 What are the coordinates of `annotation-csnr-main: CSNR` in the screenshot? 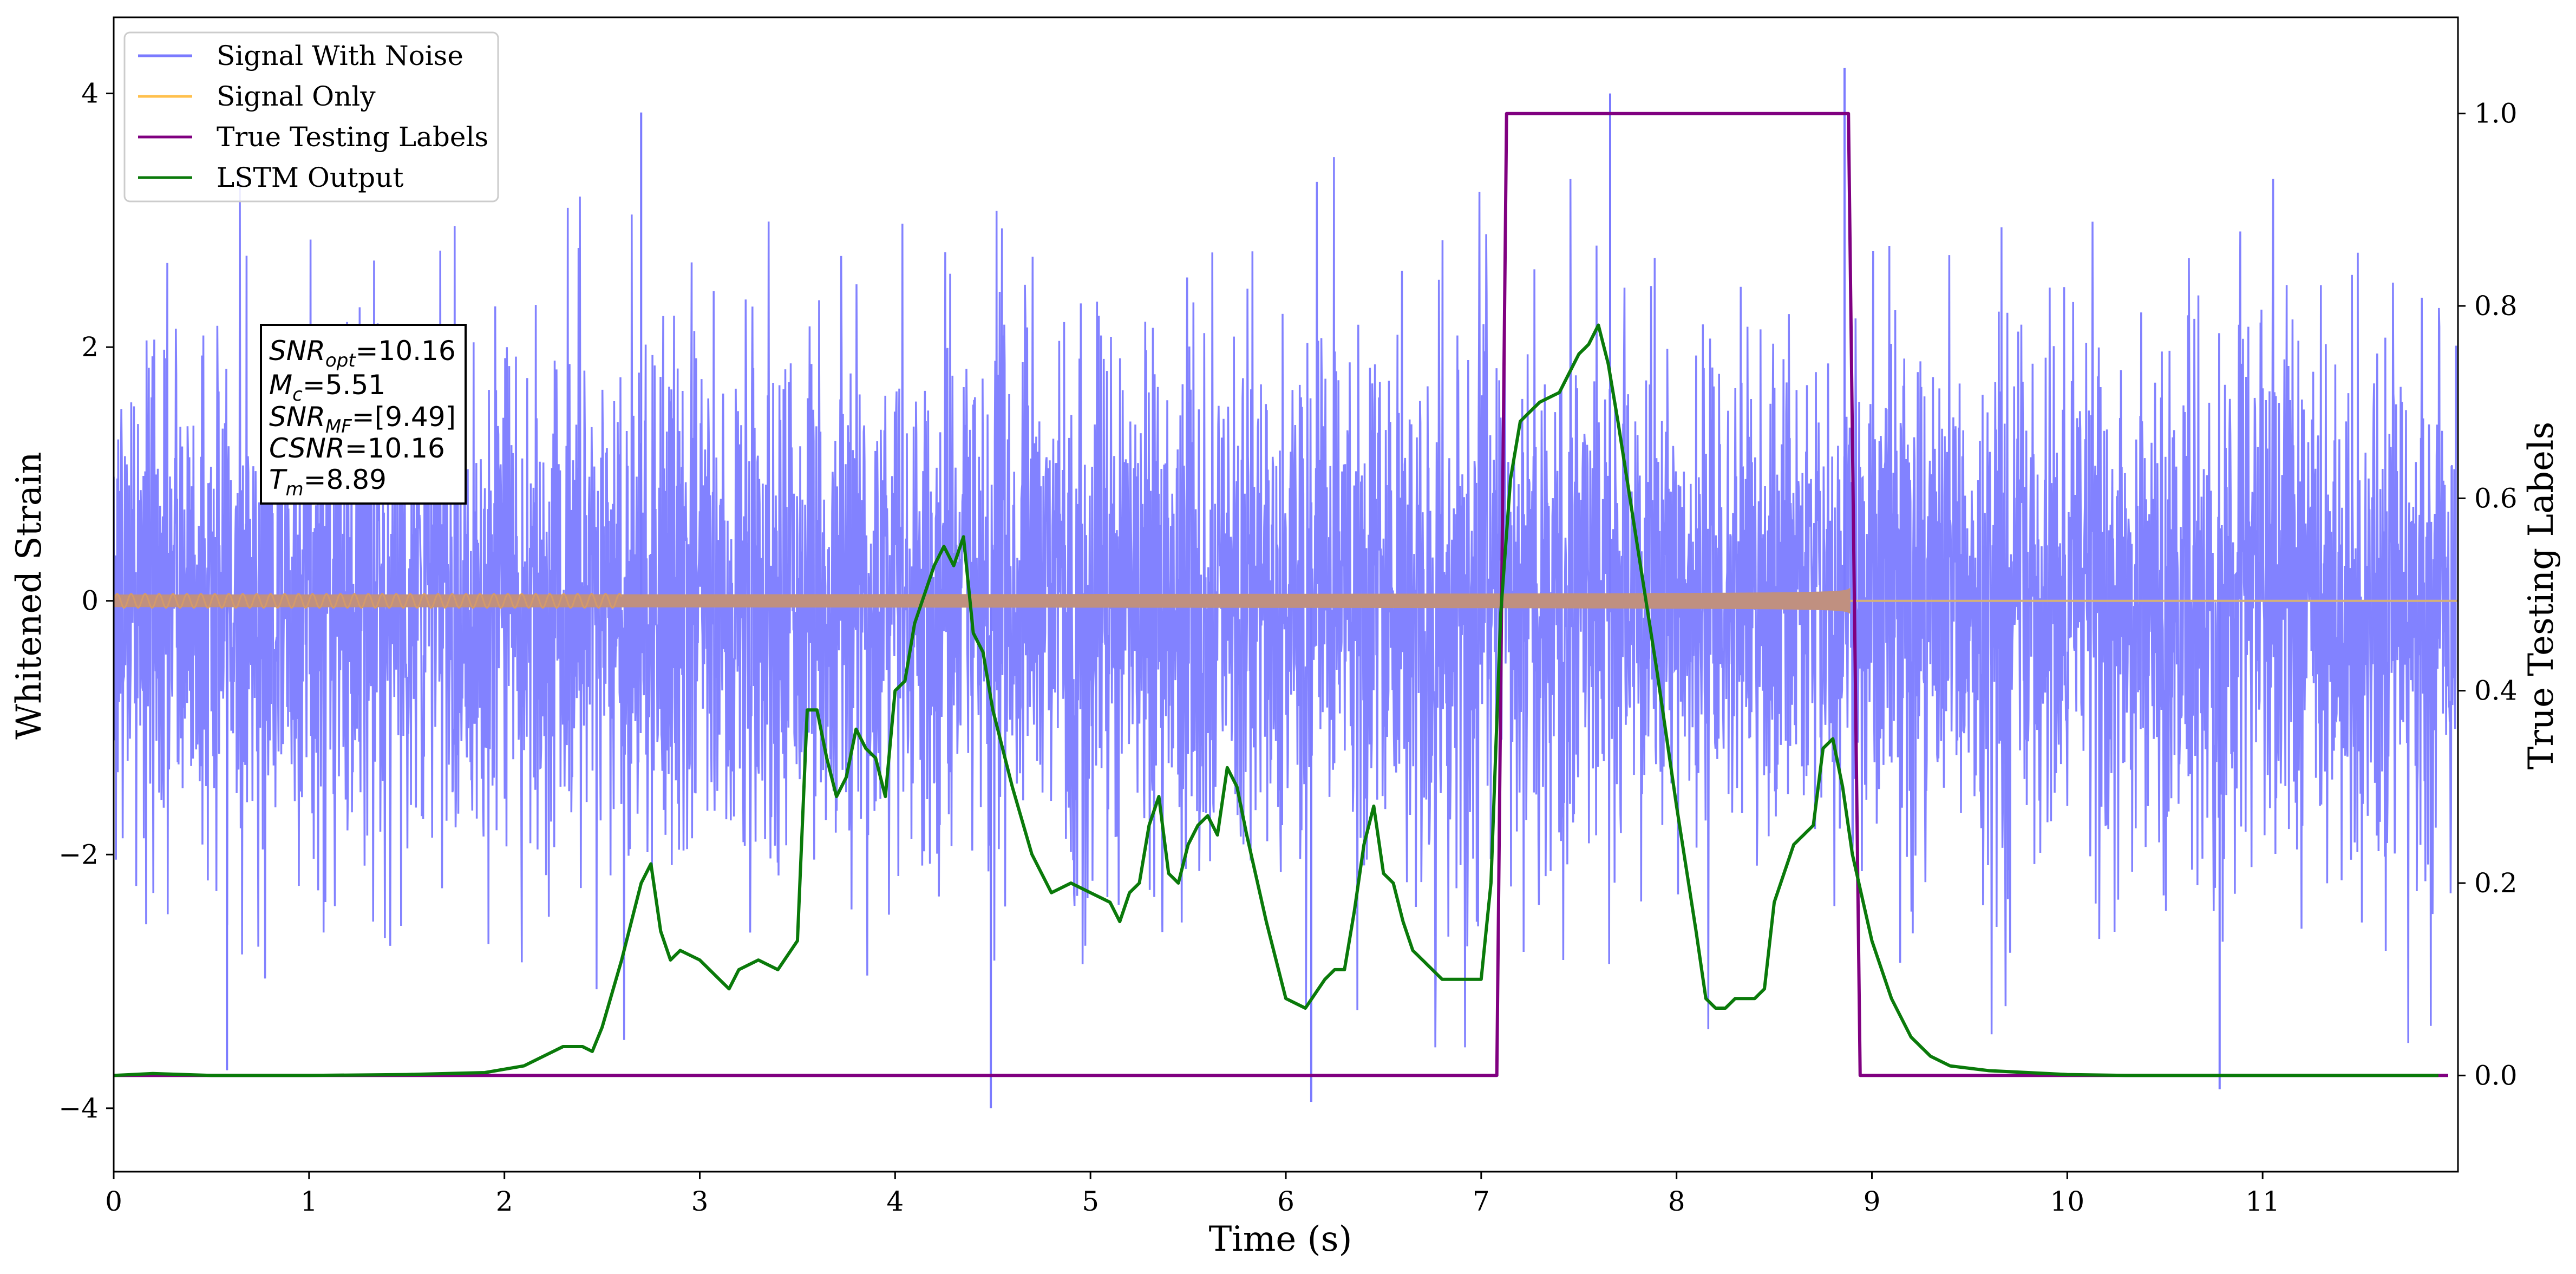 It's located at (307, 448).